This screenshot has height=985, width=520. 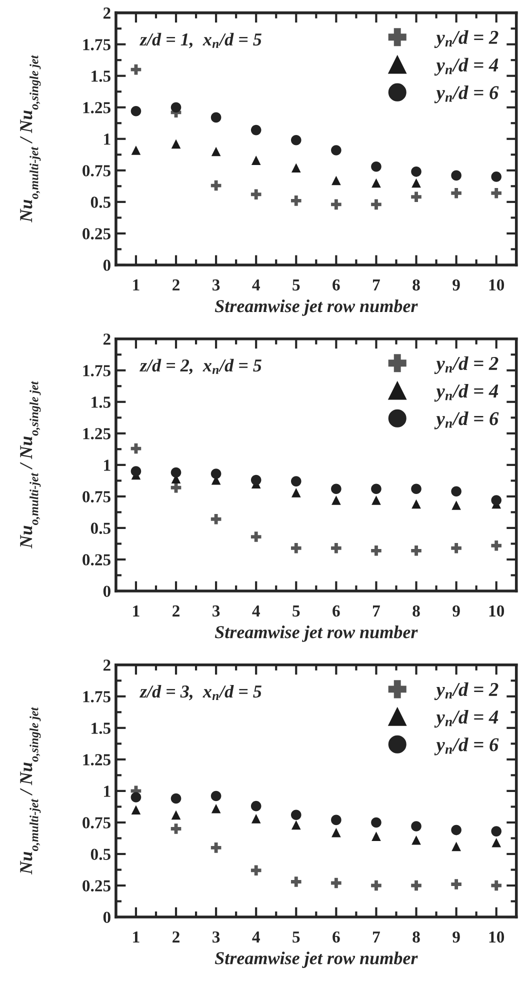 What do you see at coordinates (107, 465) in the screenshot?
I see `y-tick-label: 1` at bounding box center [107, 465].